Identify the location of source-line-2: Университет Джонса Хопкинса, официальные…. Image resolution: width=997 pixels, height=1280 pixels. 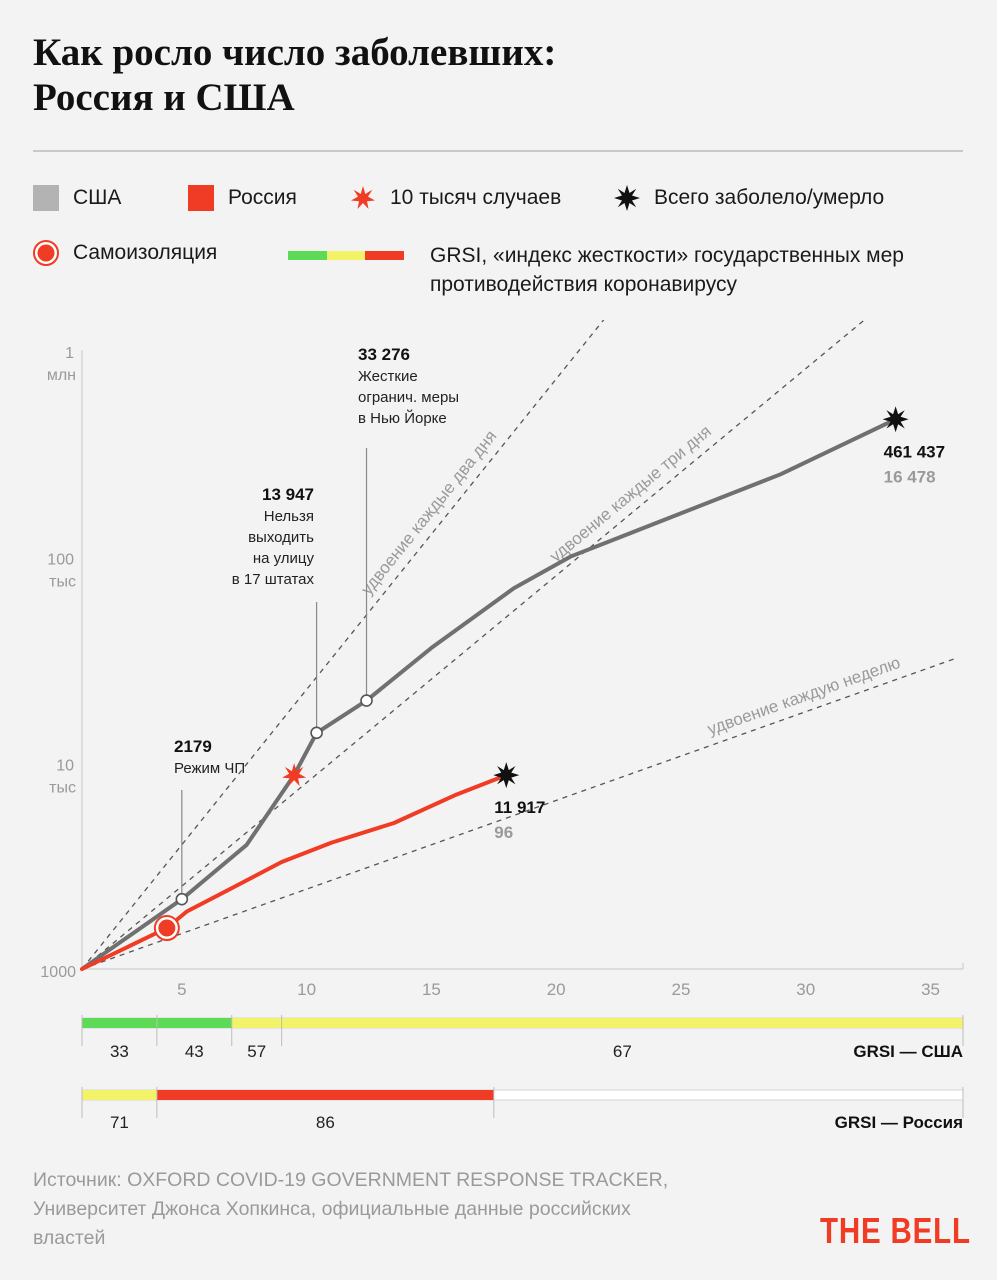
(332, 1209).